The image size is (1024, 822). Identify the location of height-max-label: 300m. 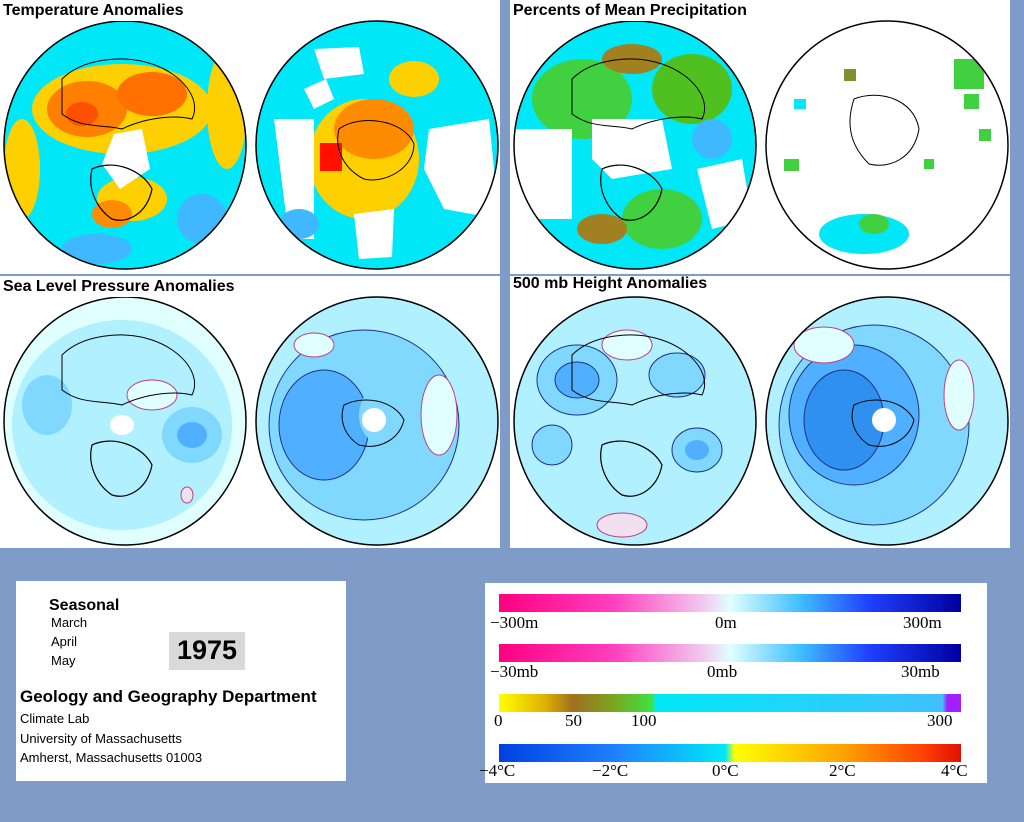
(922, 622).